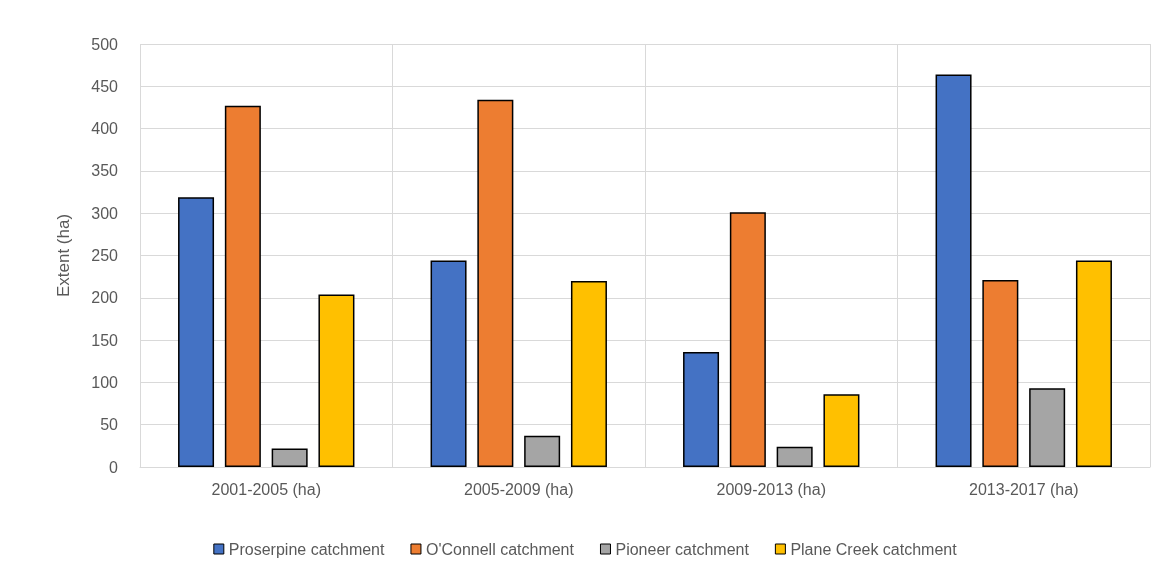 The height and width of the screenshot is (582, 1170). What do you see at coordinates (874, 549) in the screenshot?
I see `legend-label: Plane Creek catchment` at bounding box center [874, 549].